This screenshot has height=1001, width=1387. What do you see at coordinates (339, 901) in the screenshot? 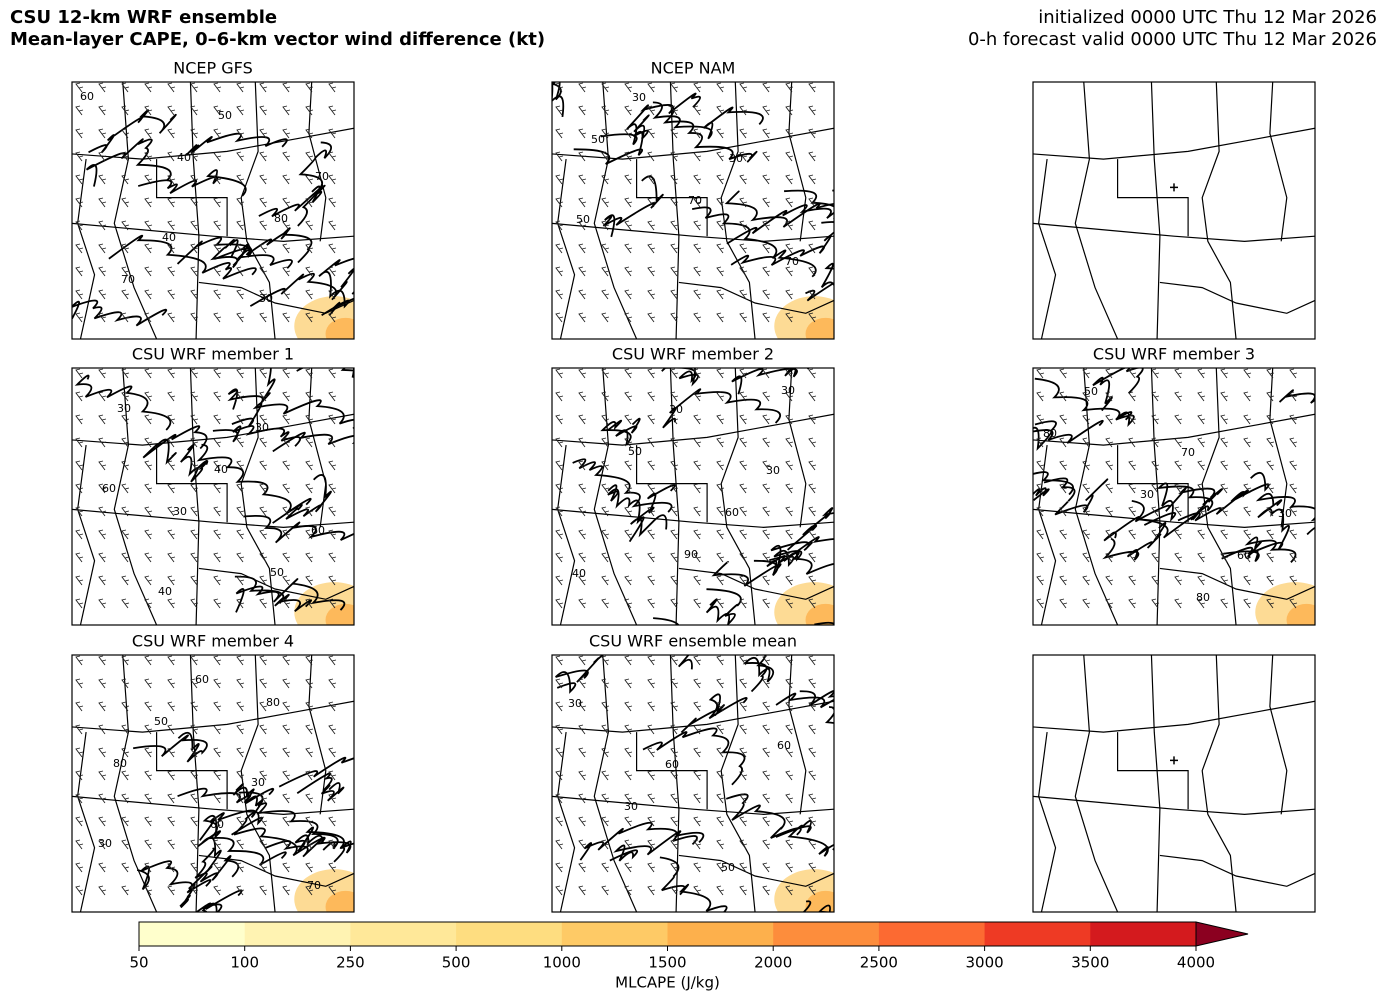
I see `cape-shading` at bounding box center [339, 901].